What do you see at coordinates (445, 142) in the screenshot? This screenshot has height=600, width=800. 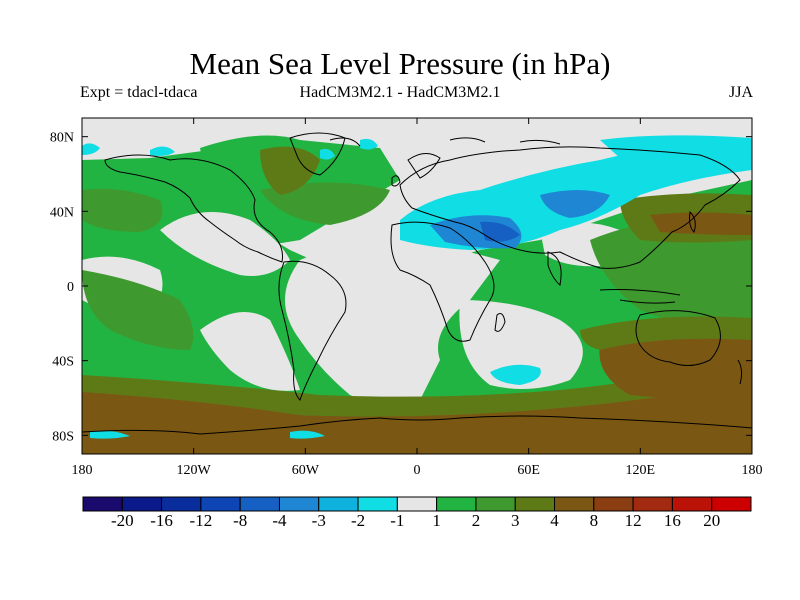 I see `coast-arctic-islands` at bounding box center [445, 142].